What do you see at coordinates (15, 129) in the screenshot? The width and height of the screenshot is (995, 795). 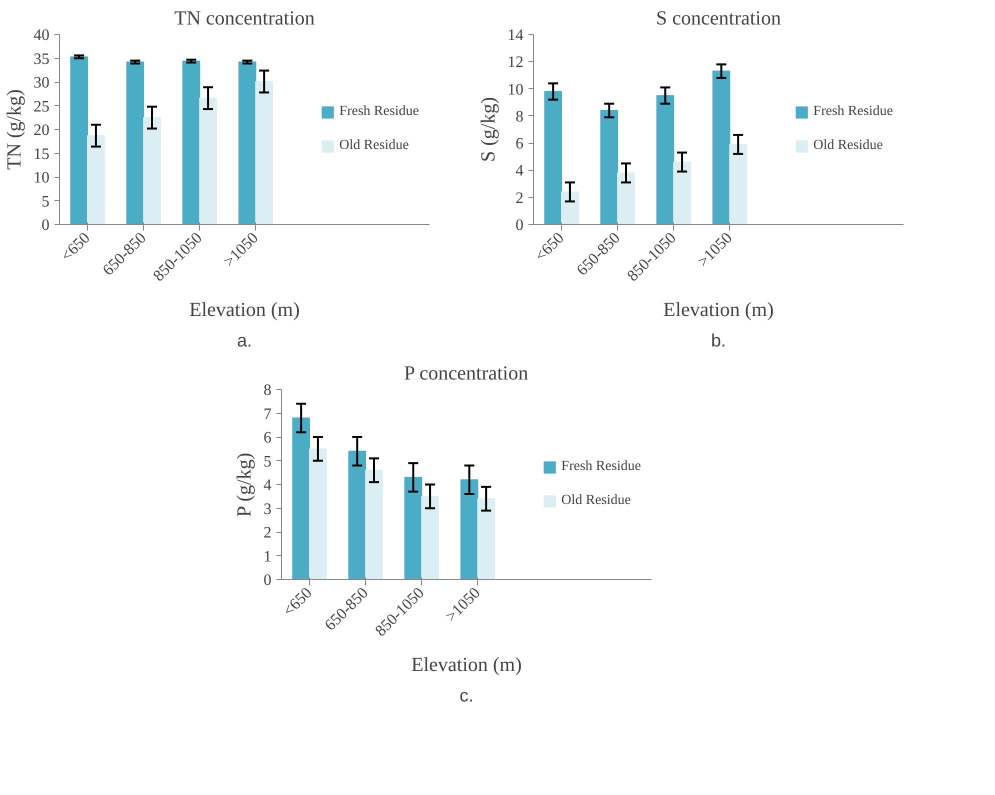 I see `y-axis-title: TN (g/kg)` at bounding box center [15, 129].